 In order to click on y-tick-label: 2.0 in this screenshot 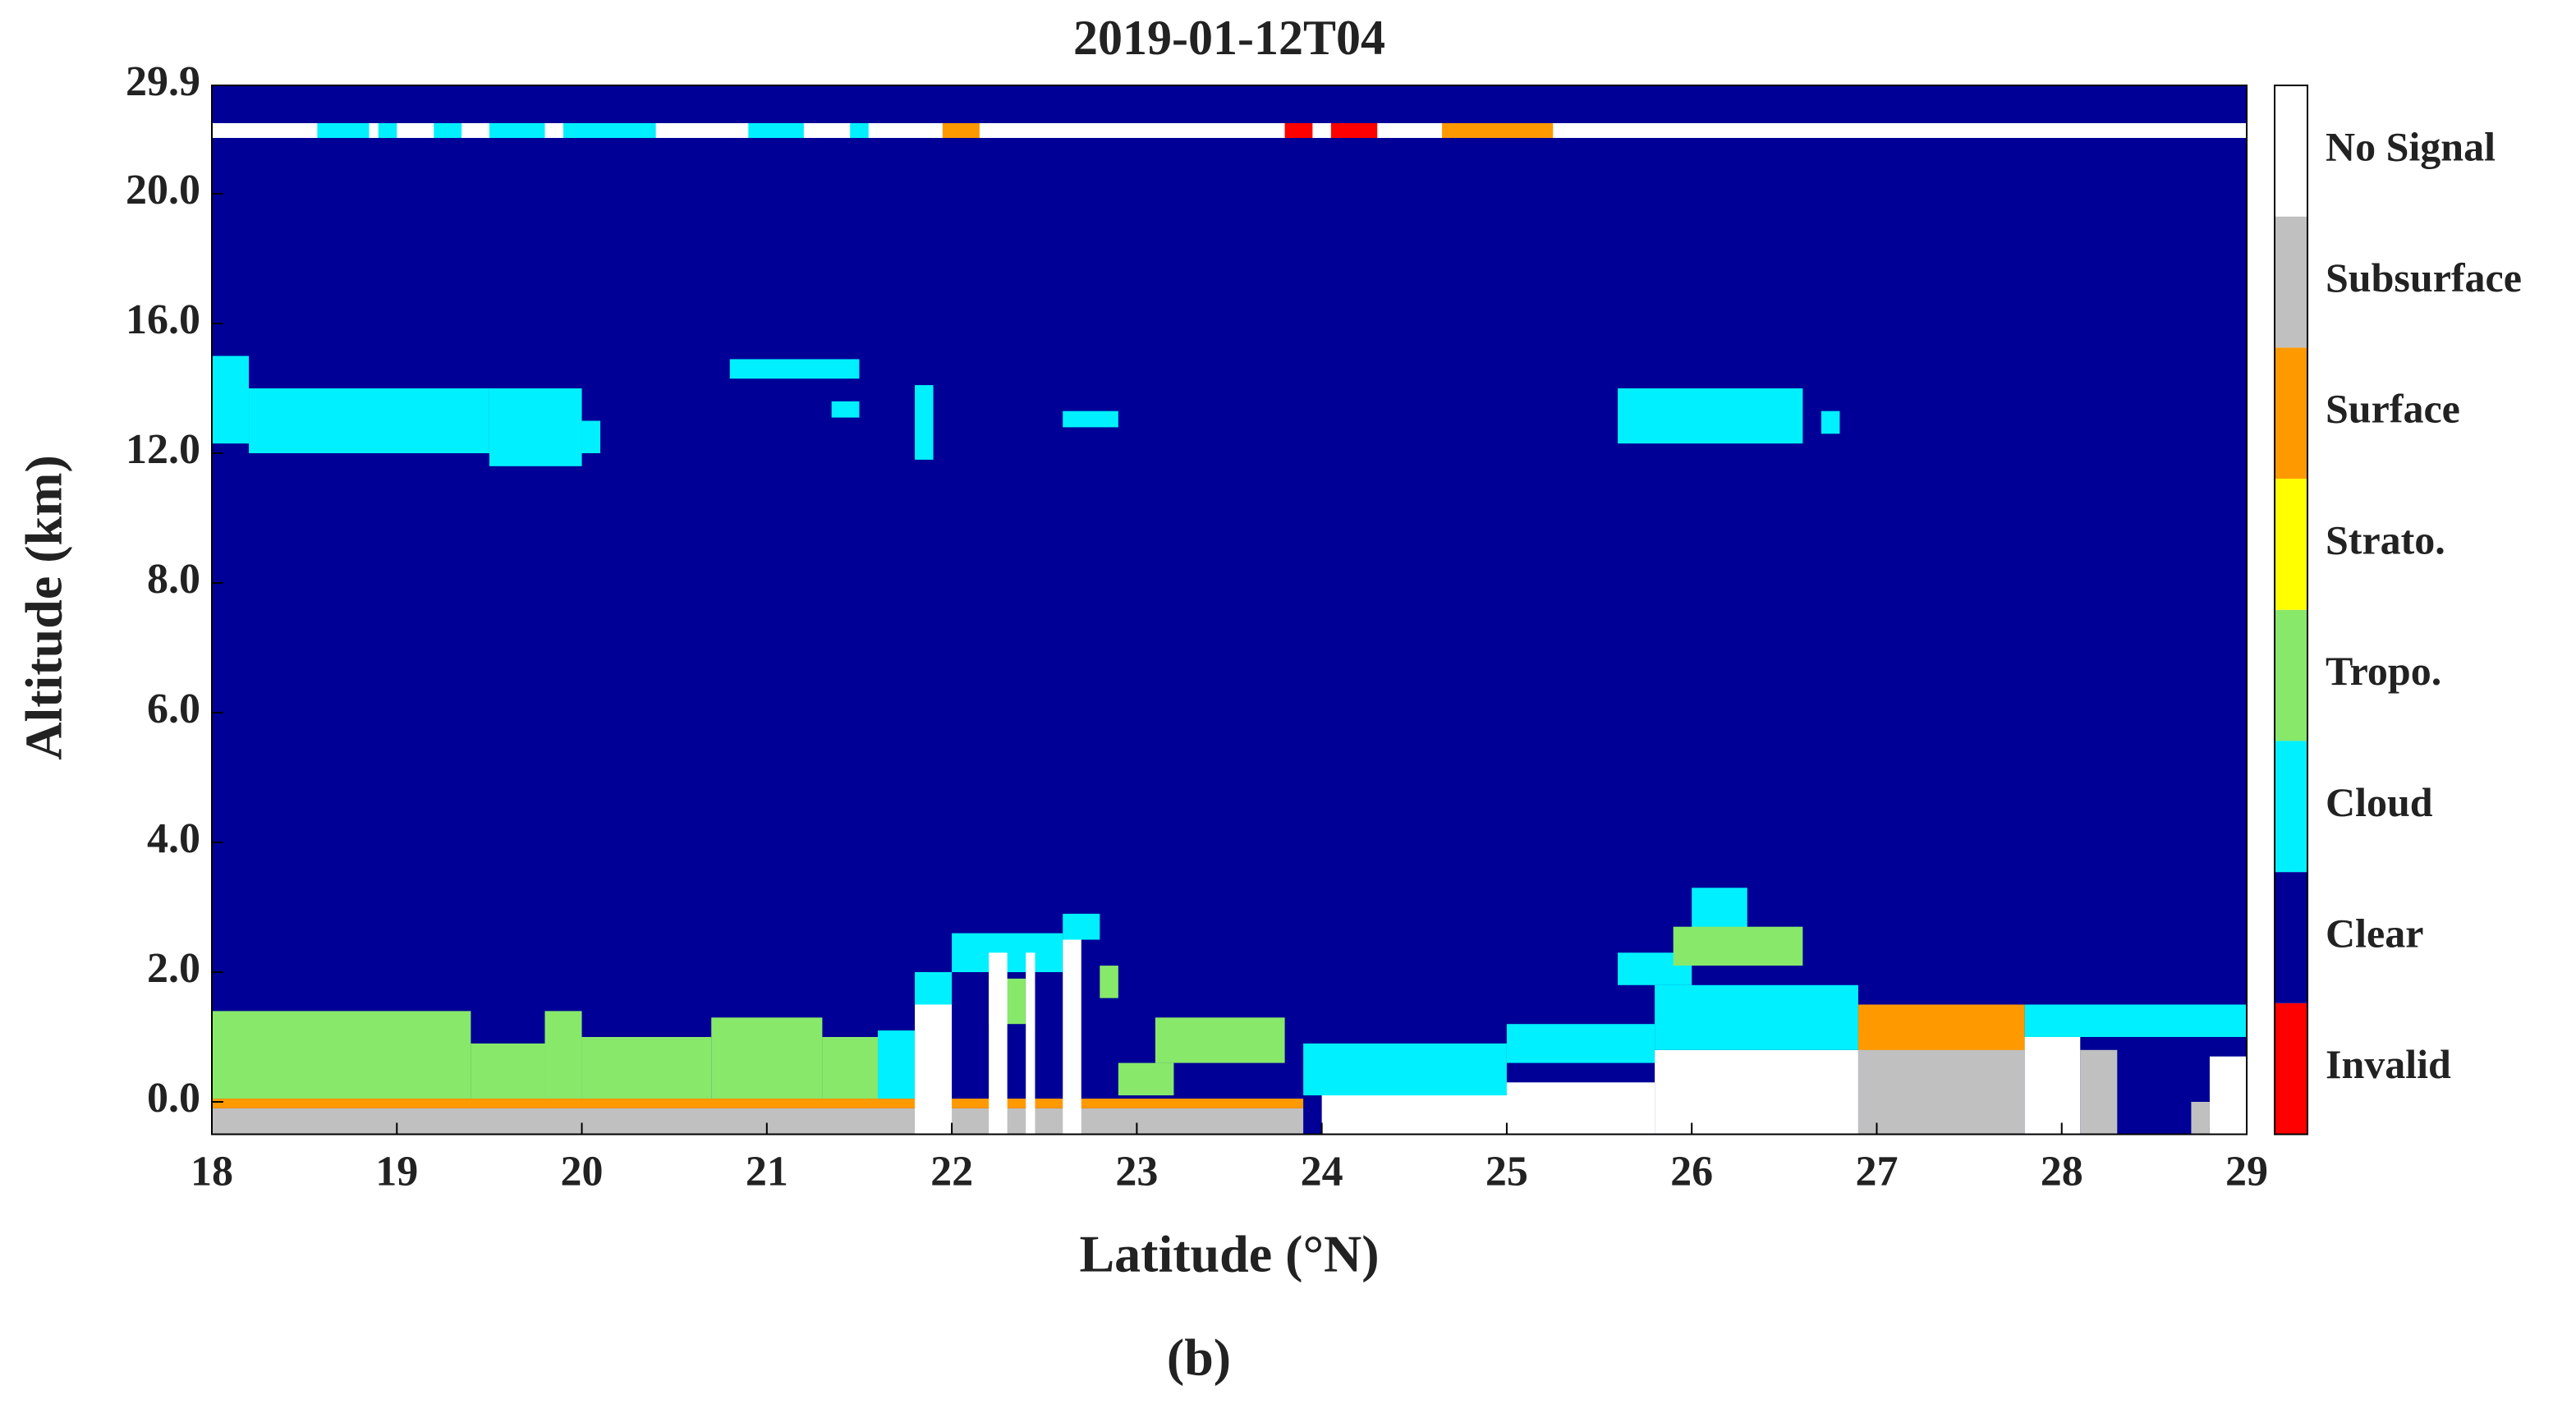, I will do `click(173, 968)`.